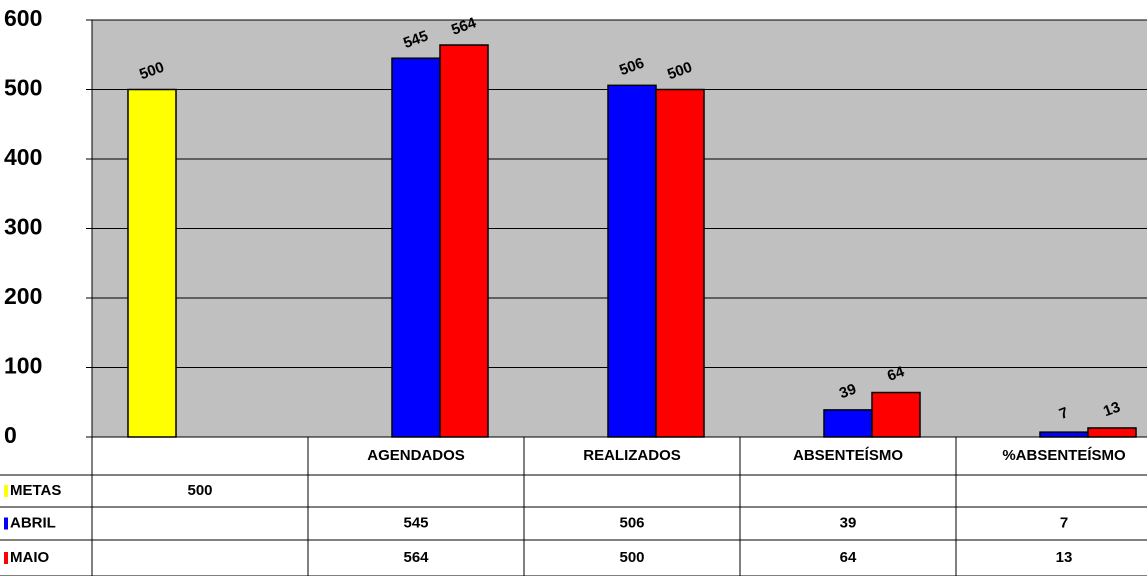 This screenshot has width=1147, height=576. I want to click on table-value: 545, so click(415, 522).